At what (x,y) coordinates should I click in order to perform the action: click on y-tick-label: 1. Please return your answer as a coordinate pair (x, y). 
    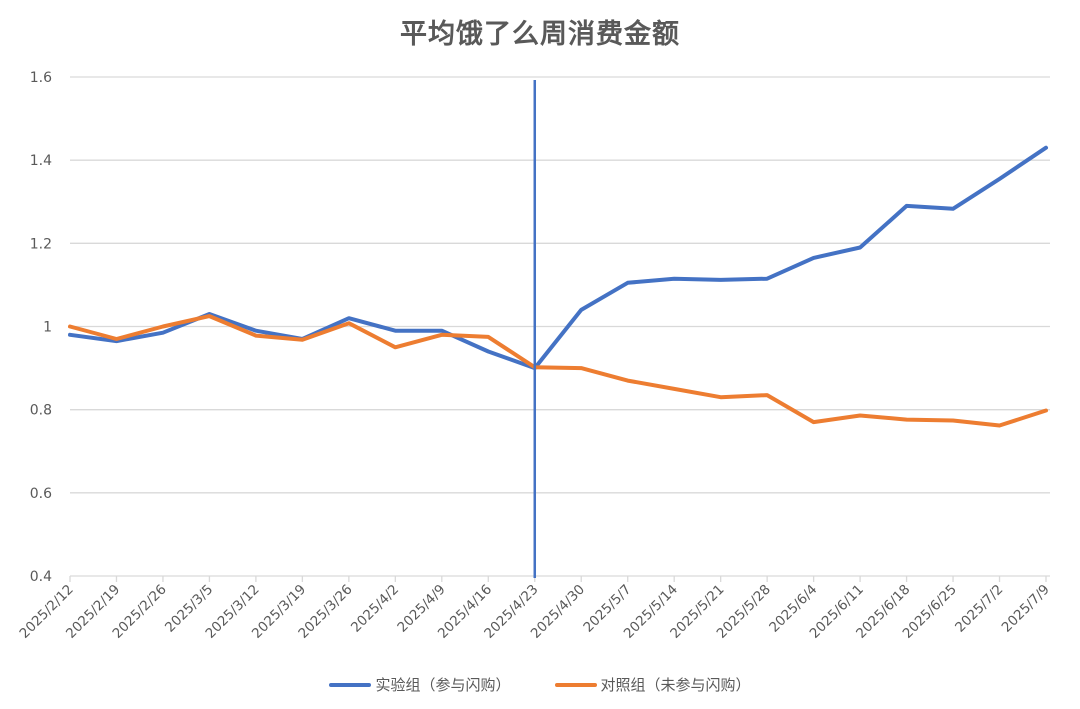
    Looking at the image, I should click on (47, 328).